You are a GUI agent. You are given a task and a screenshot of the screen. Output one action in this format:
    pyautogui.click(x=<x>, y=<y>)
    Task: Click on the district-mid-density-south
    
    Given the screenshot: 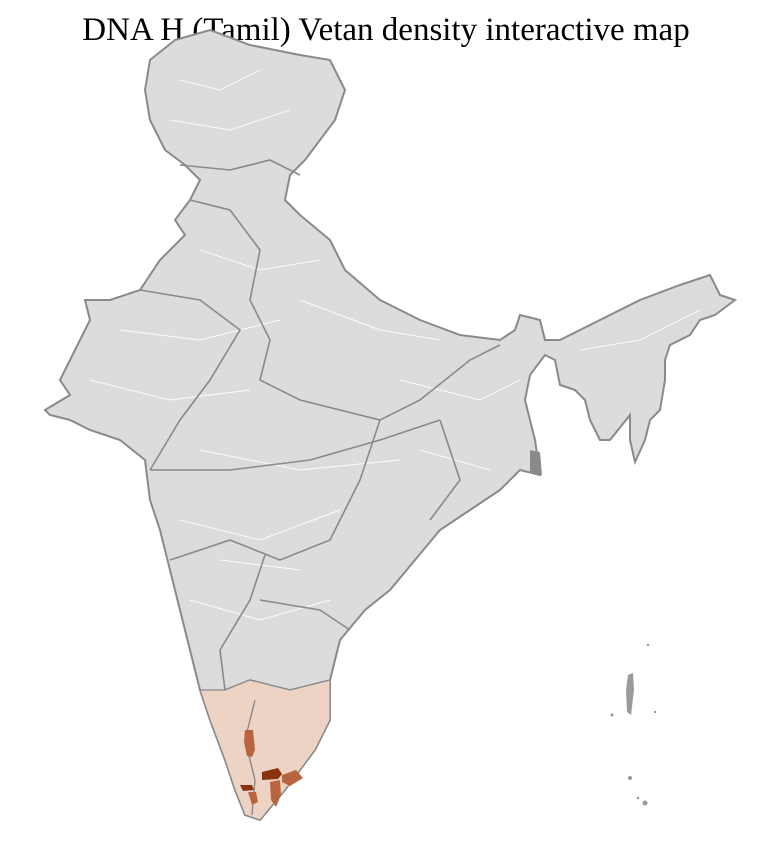 What is the action you would take?
    pyautogui.click(x=275, y=793)
    